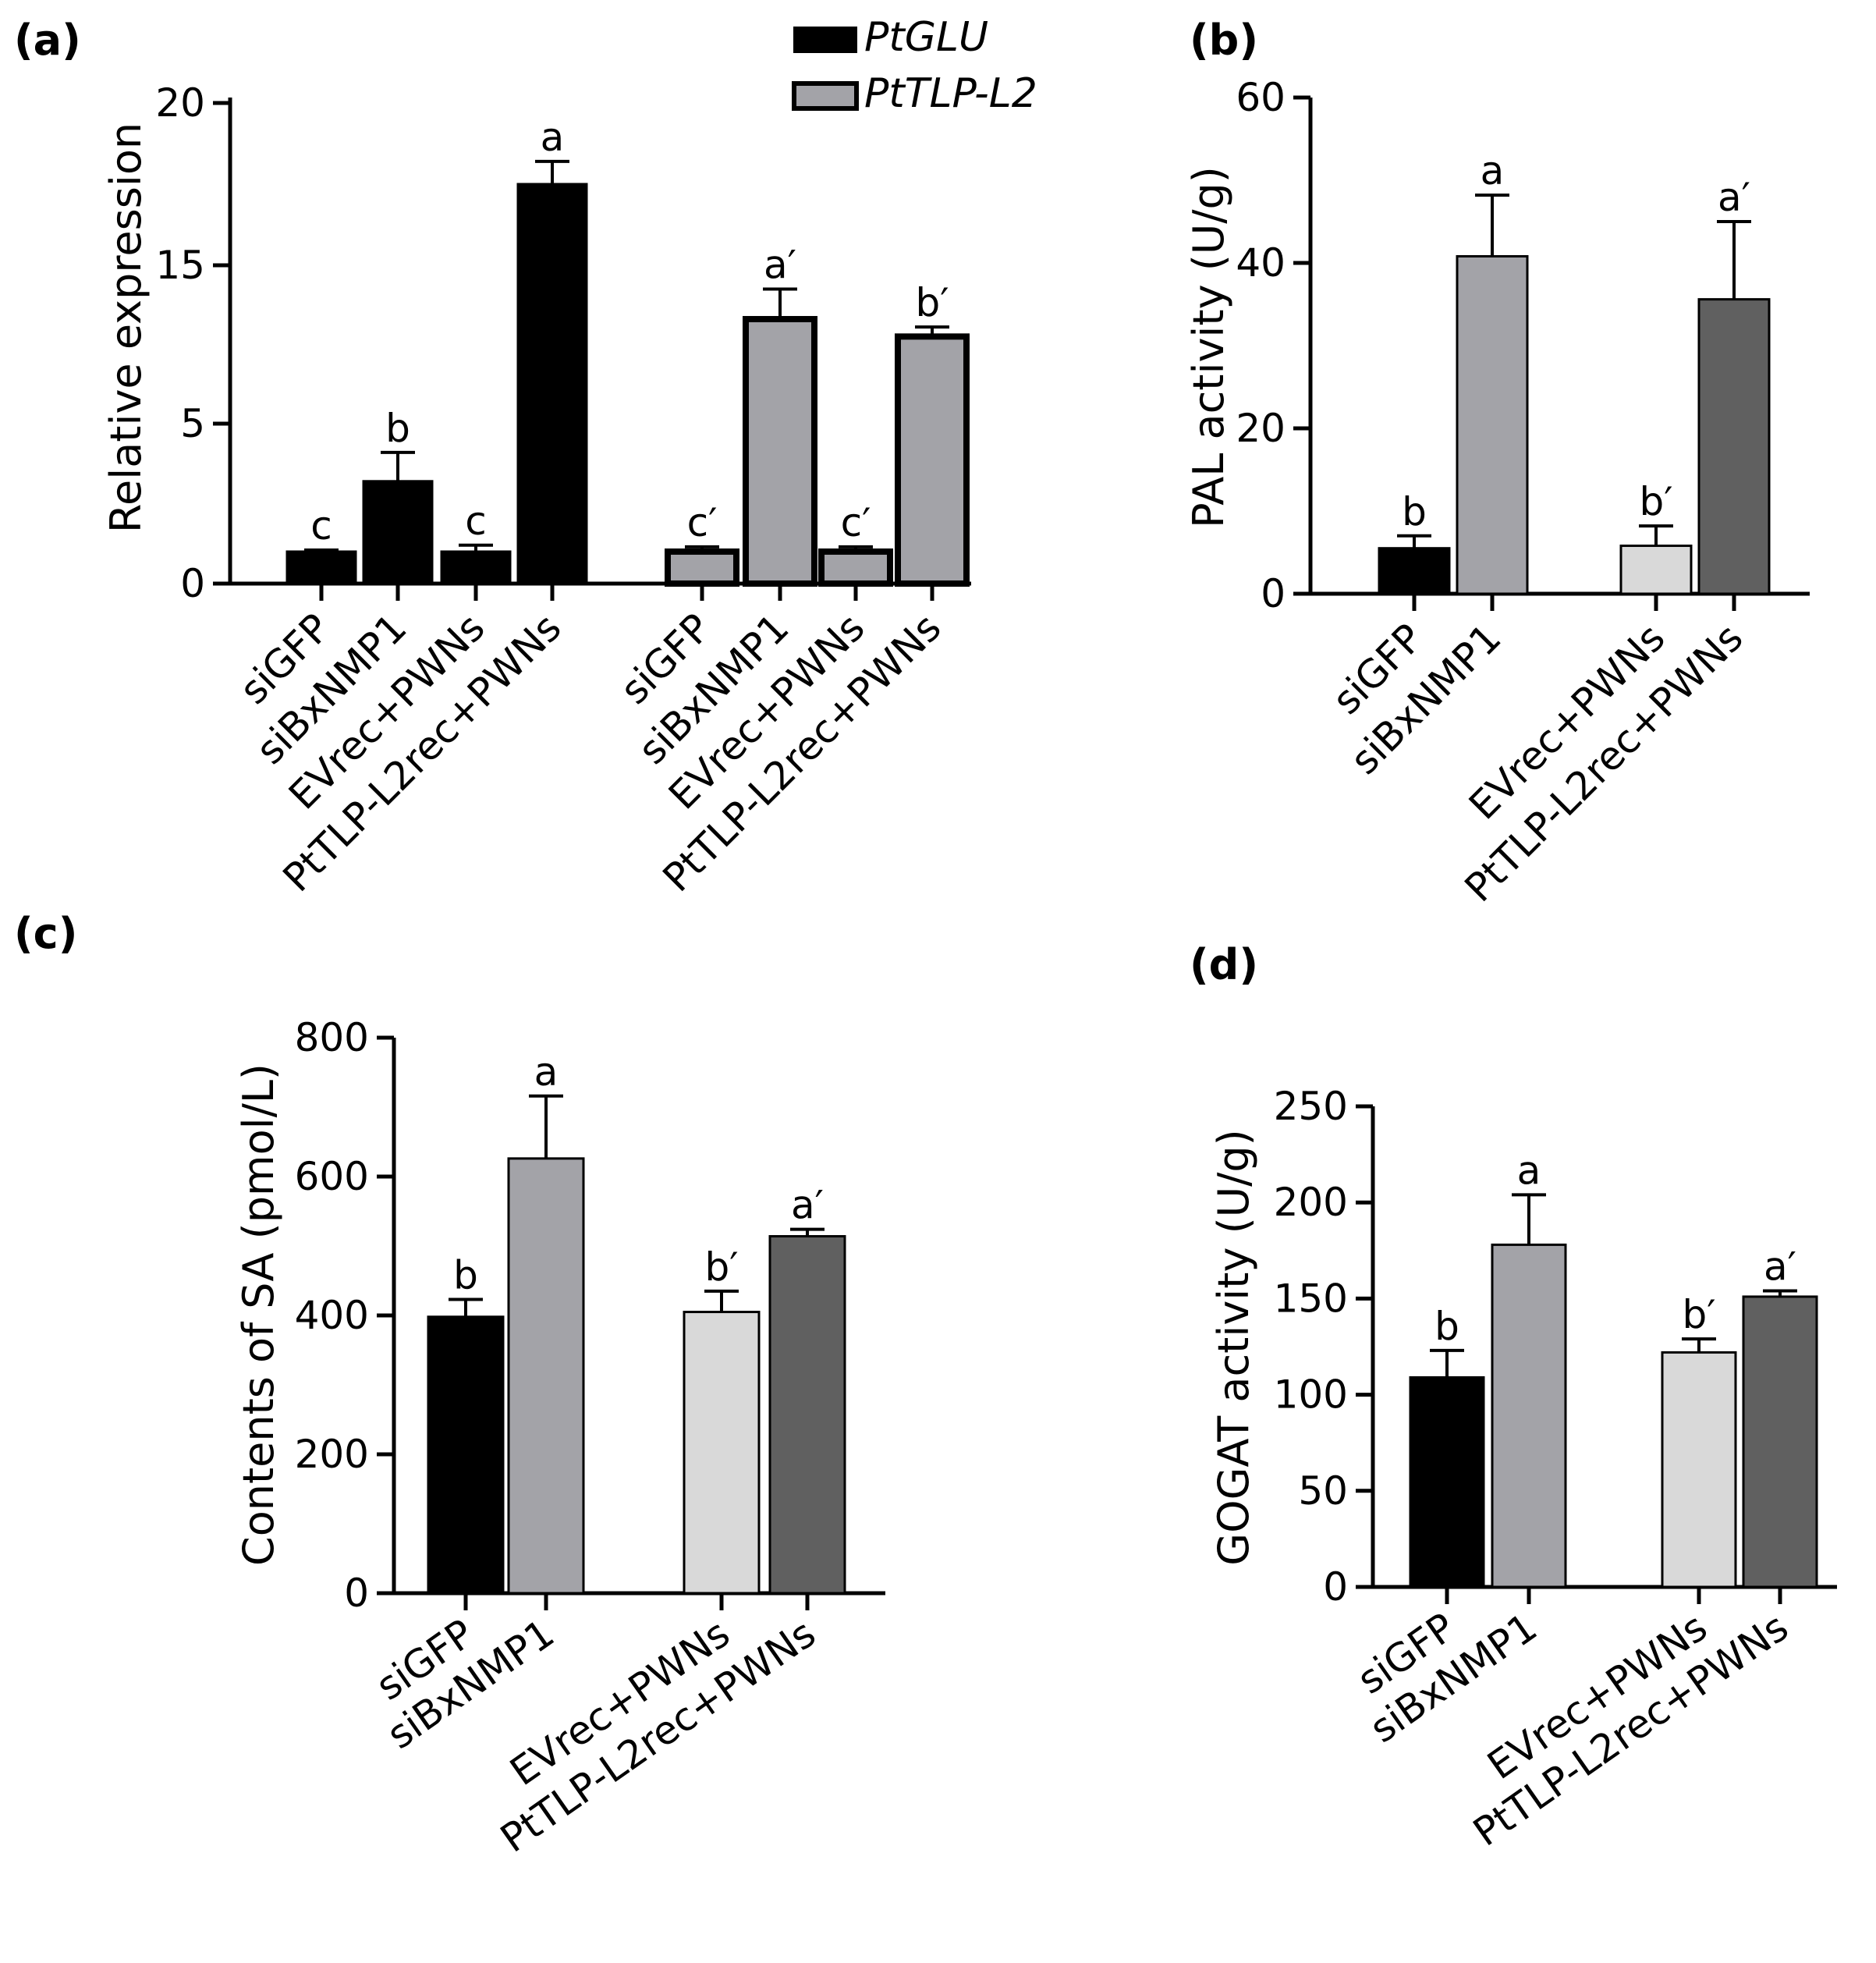 The image size is (1876, 1963). Describe the element at coordinates (258, 1314) in the screenshot. I see `y-axis-label: Contents of SA (pmol/L)` at that location.